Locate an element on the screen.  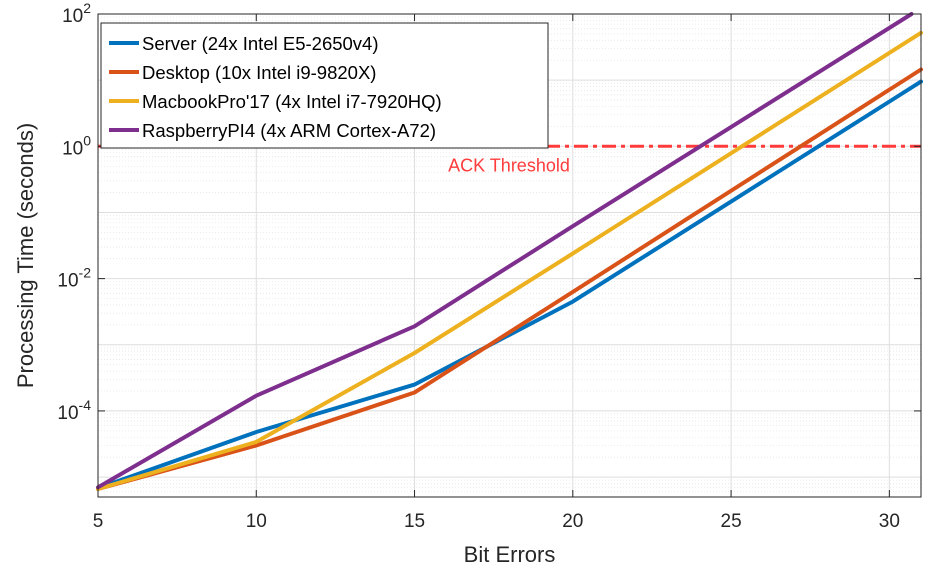
x-tick-label: 25 is located at coordinates (731, 521).